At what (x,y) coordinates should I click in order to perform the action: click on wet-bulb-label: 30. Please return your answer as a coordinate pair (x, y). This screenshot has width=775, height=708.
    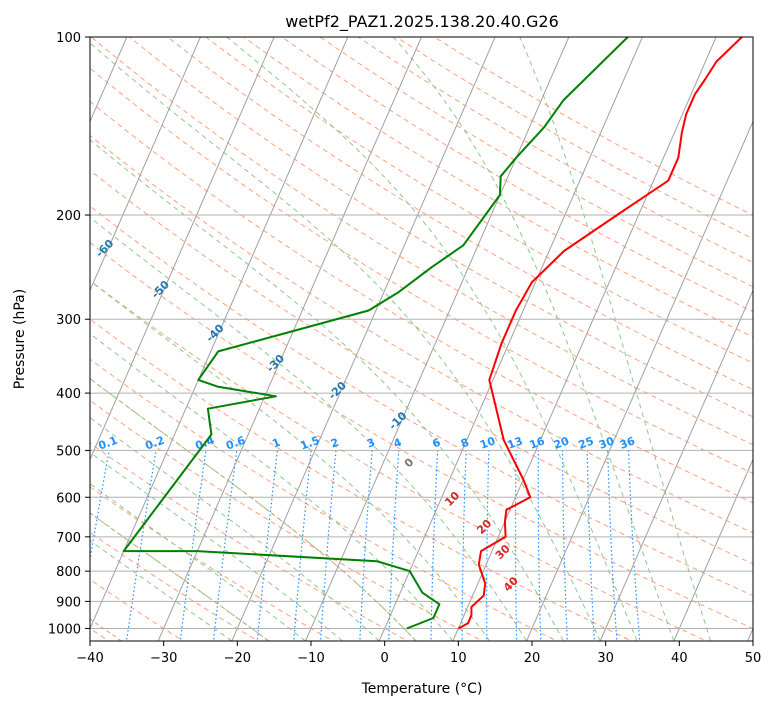
    Looking at the image, I should click on (503, 552).